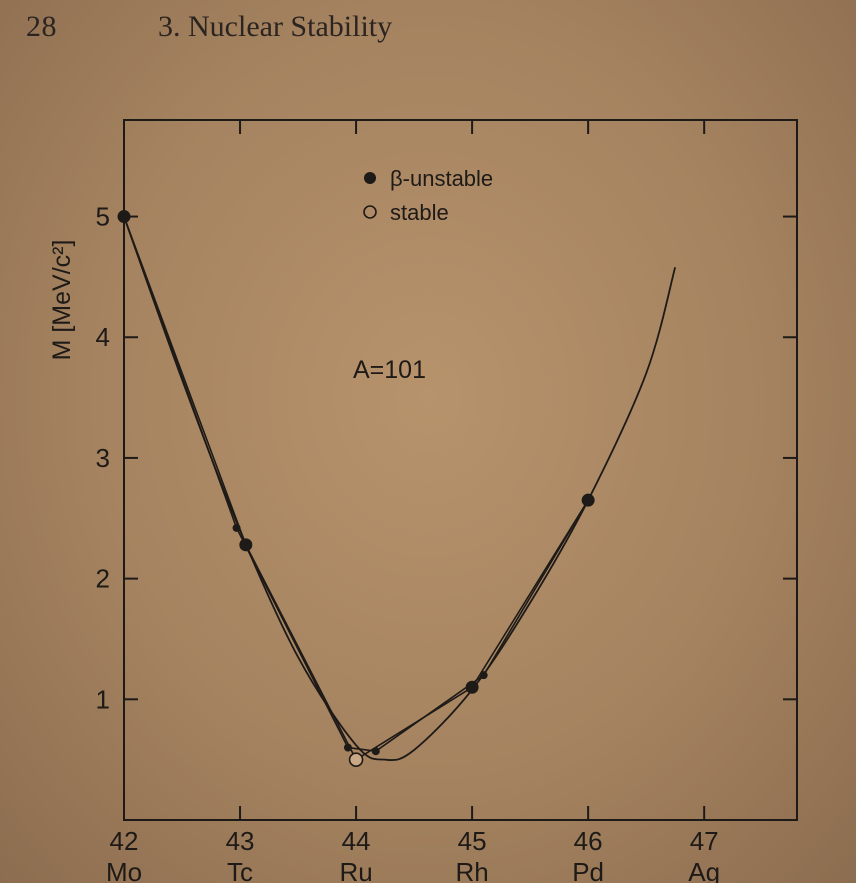 This screenshot has width=856, height=883. Describe the element at coordinates (240, 841) in the screenshot. I see `x-tick-label: 43` at that location.